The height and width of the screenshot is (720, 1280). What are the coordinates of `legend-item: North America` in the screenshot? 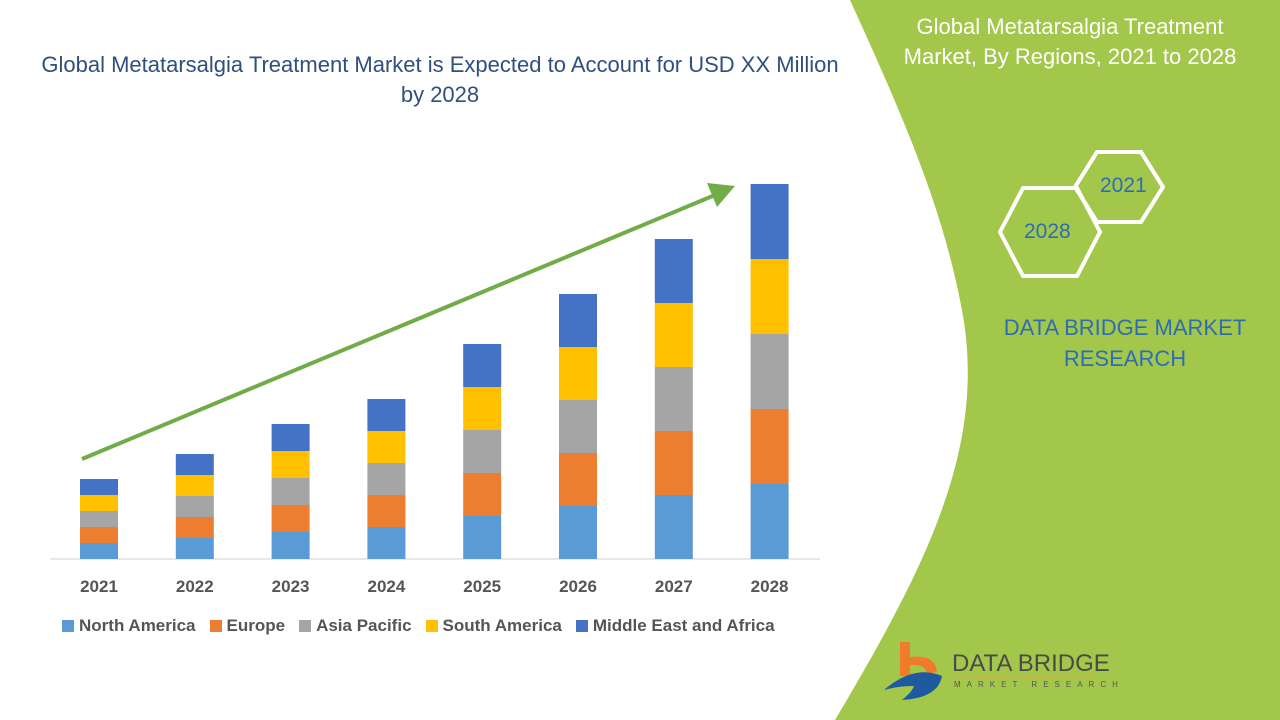 It's located at (129, 626).